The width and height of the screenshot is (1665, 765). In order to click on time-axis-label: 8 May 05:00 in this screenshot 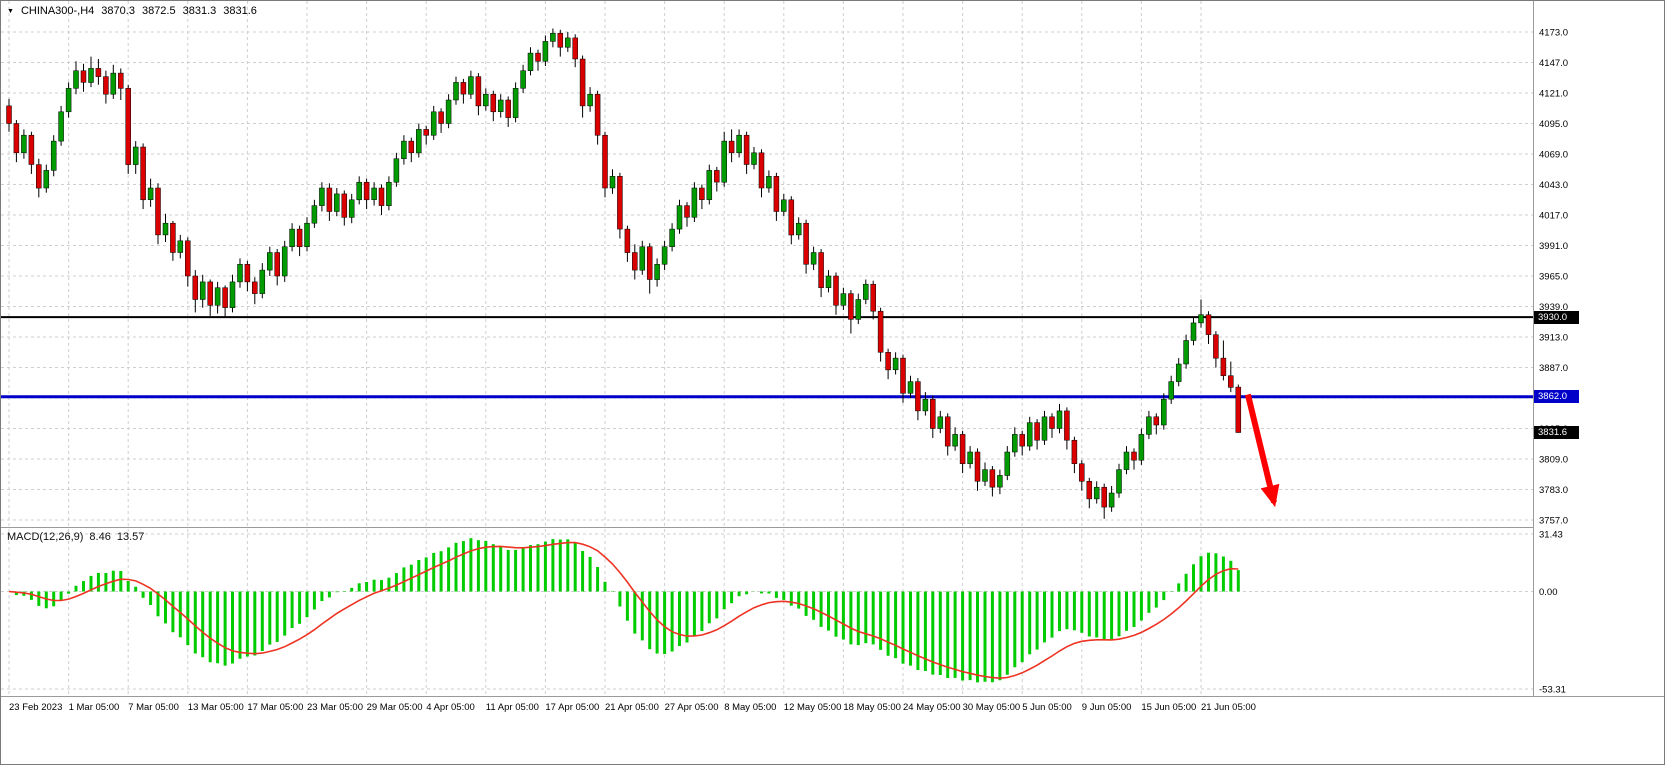, I will do `click(750, 707)`.